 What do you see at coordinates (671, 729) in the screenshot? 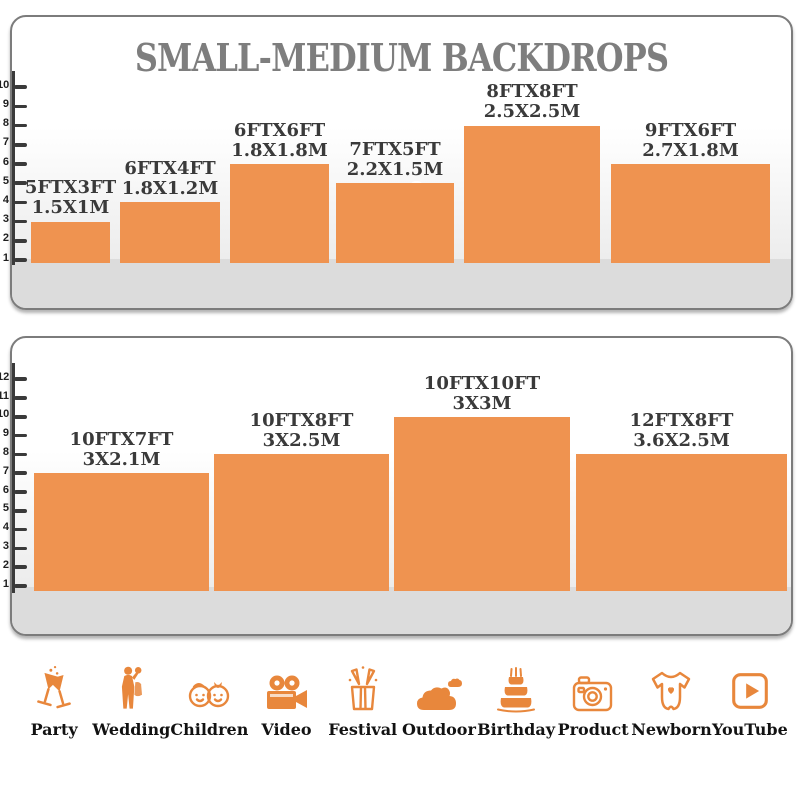
I see `category-label: Newborn` at bounding box center [671, 729].